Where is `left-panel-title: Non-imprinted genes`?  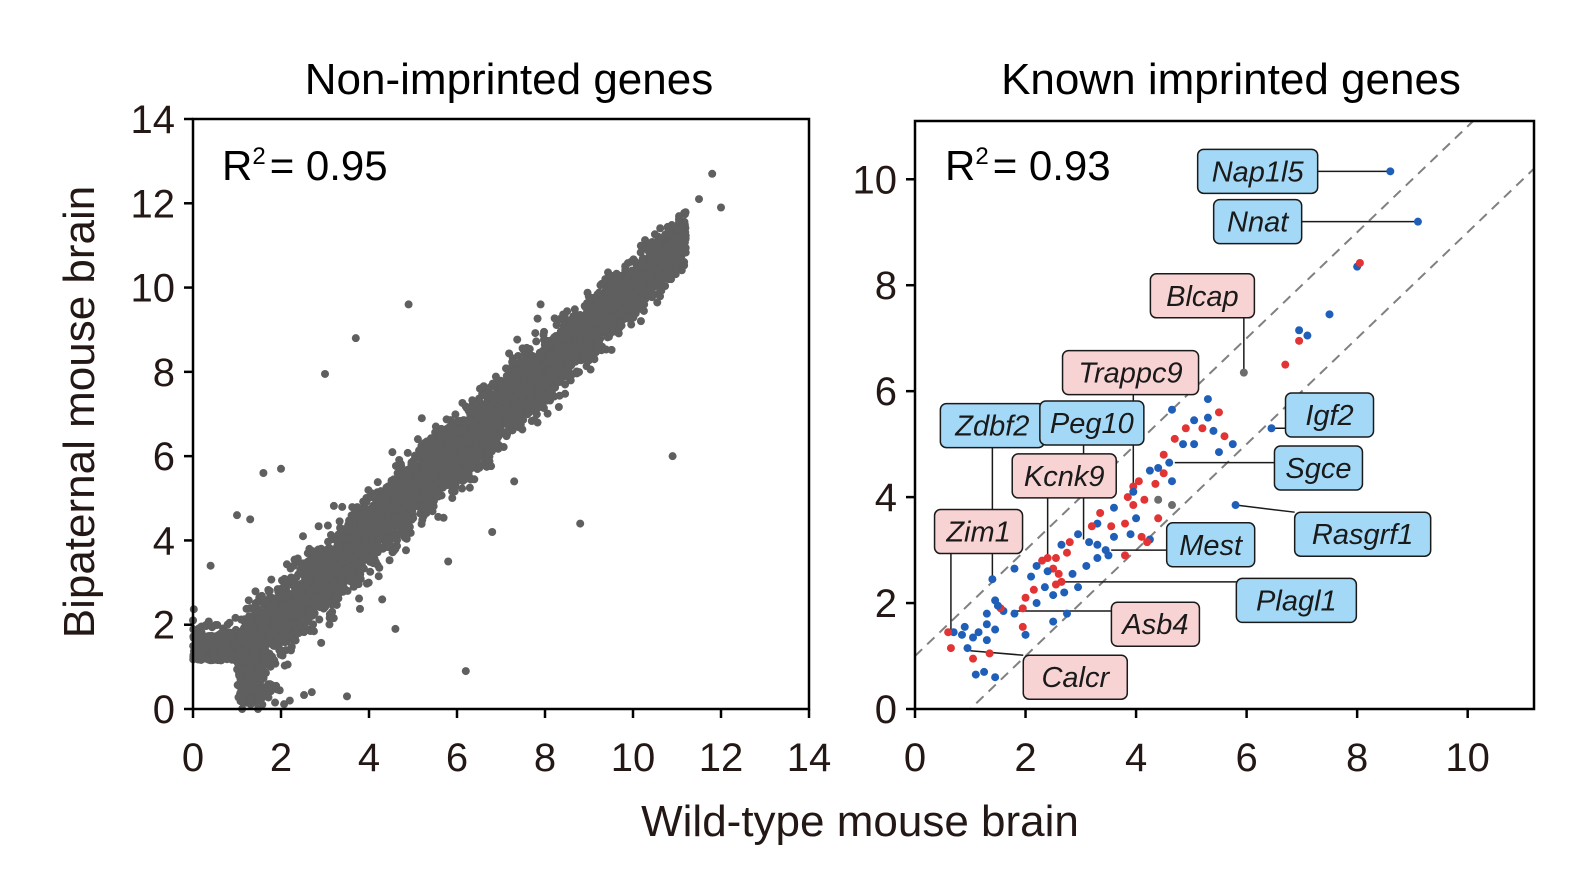 left-panel-title: Non-imprinted genes is located at coordinates (509, 79).